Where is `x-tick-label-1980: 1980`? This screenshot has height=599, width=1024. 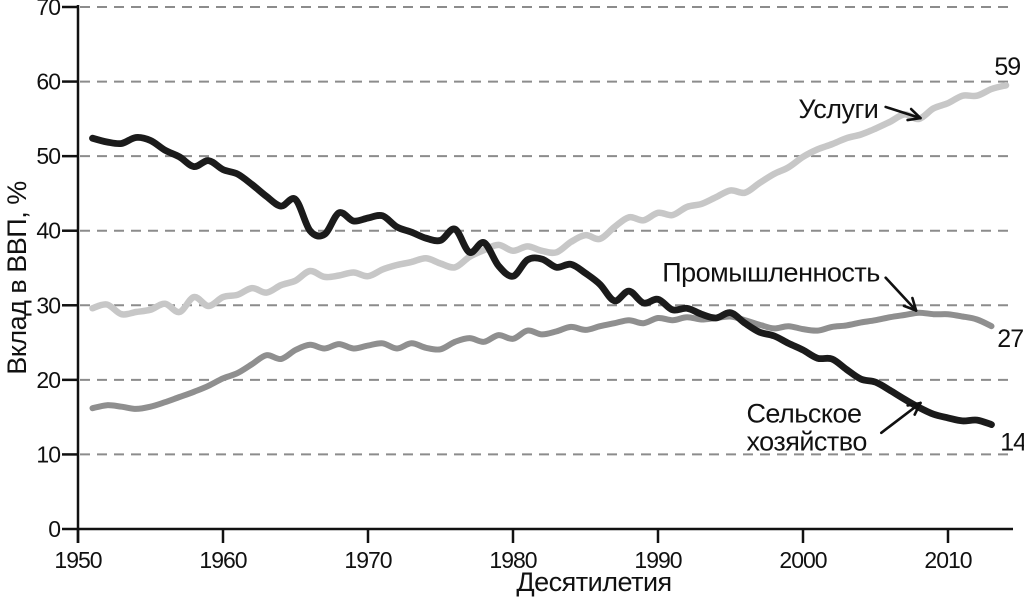 x-tick-label-1980: 1980 is located at coordinates (512, 560).